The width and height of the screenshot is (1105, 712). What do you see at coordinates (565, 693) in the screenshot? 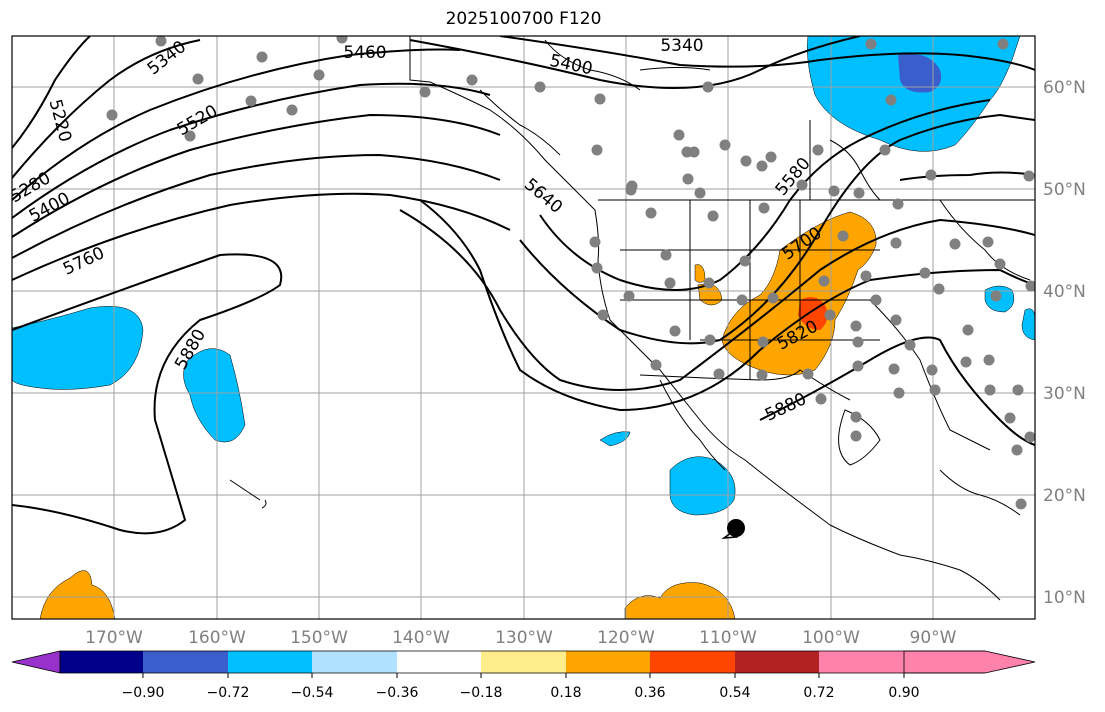
I see `colorbar-tick-label: 0.18` at bounding box center [565, 693].